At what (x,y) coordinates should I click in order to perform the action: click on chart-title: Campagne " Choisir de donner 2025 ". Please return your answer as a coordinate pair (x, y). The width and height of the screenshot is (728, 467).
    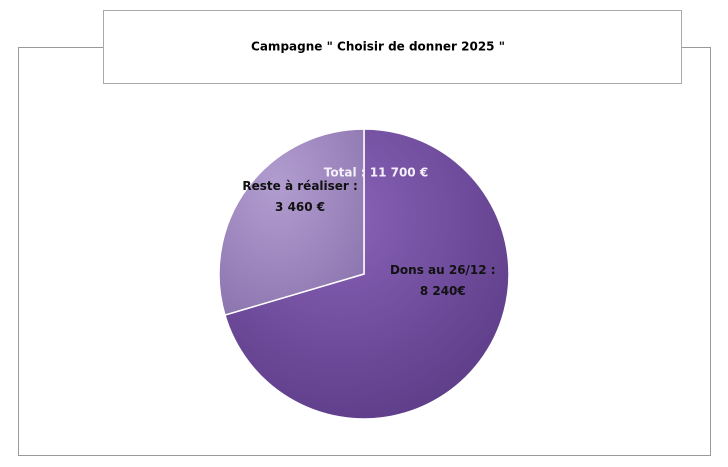
    Looking at the image, I should click on (378, 47).